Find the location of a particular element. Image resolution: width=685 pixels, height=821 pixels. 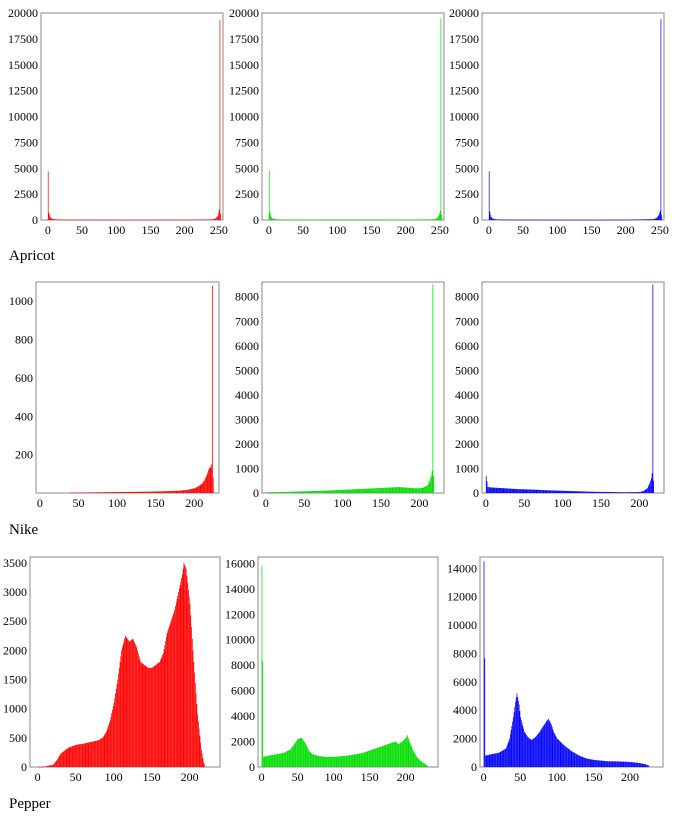

y-tick-label: 2500 is located at coordinates (247, 194).